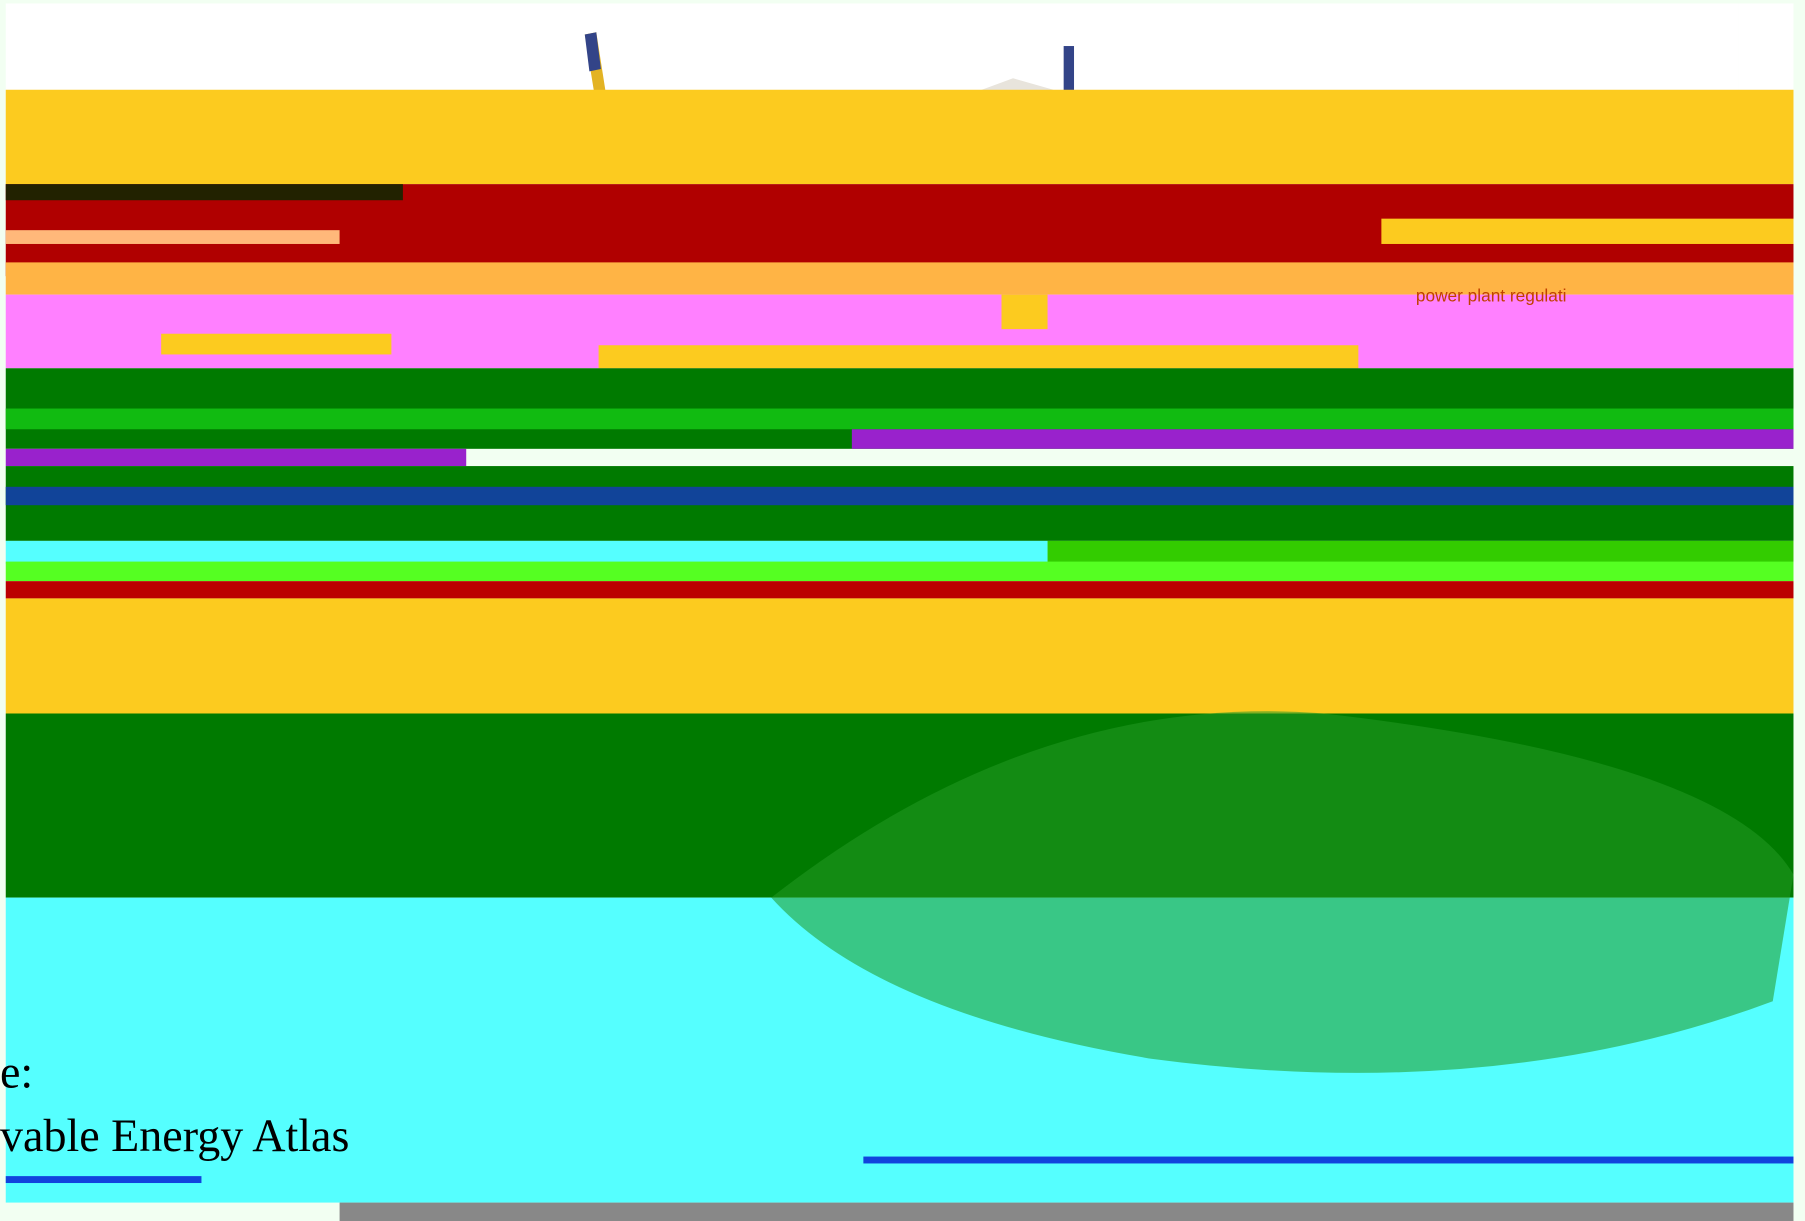 This screenshot has width=1805, height=1221. Describe the element at coordinates (592, 52) in the screenshot. I see `pole-top` at that location.